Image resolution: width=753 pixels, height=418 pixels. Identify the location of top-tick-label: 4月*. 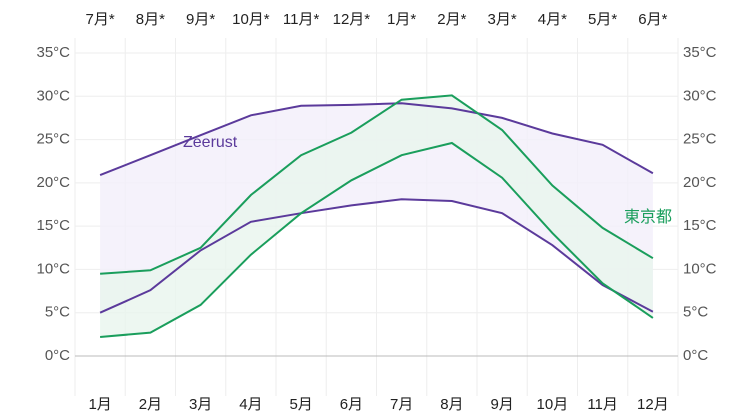
(552, 19).